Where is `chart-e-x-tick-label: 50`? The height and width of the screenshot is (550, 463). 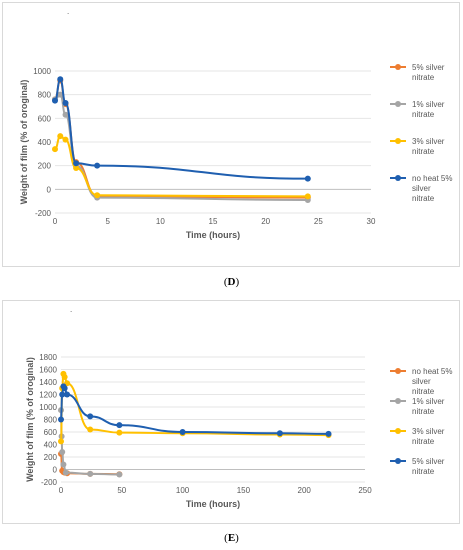
chart-e-x-tick-label: 50 is located at coordinates (121, 490).